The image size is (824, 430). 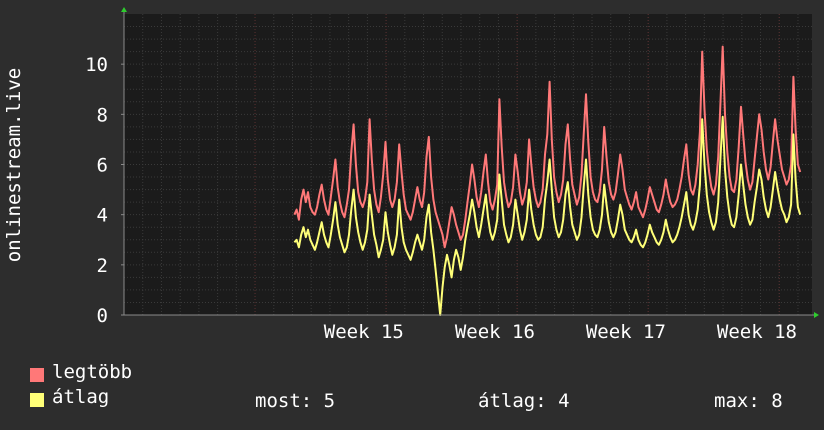 What do you see at coordinates (37, 400) in the screenshot?
I see `legend-swatch-atlag` at bounding box center [37, 400].